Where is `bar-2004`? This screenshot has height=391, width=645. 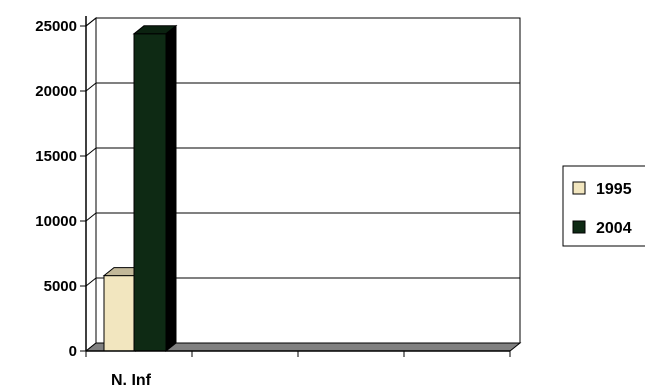
bar-2004 is located at coordinates (150, 192).